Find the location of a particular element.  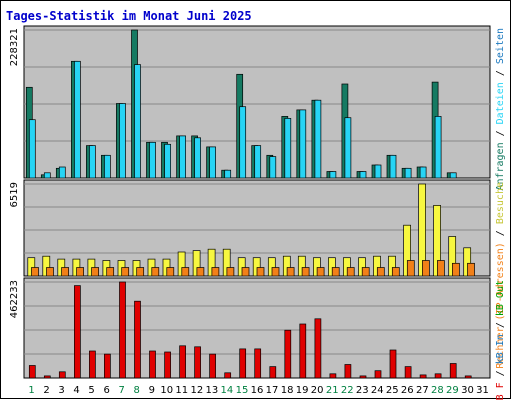

day-label: 14 is located at coordinates (227, 390).